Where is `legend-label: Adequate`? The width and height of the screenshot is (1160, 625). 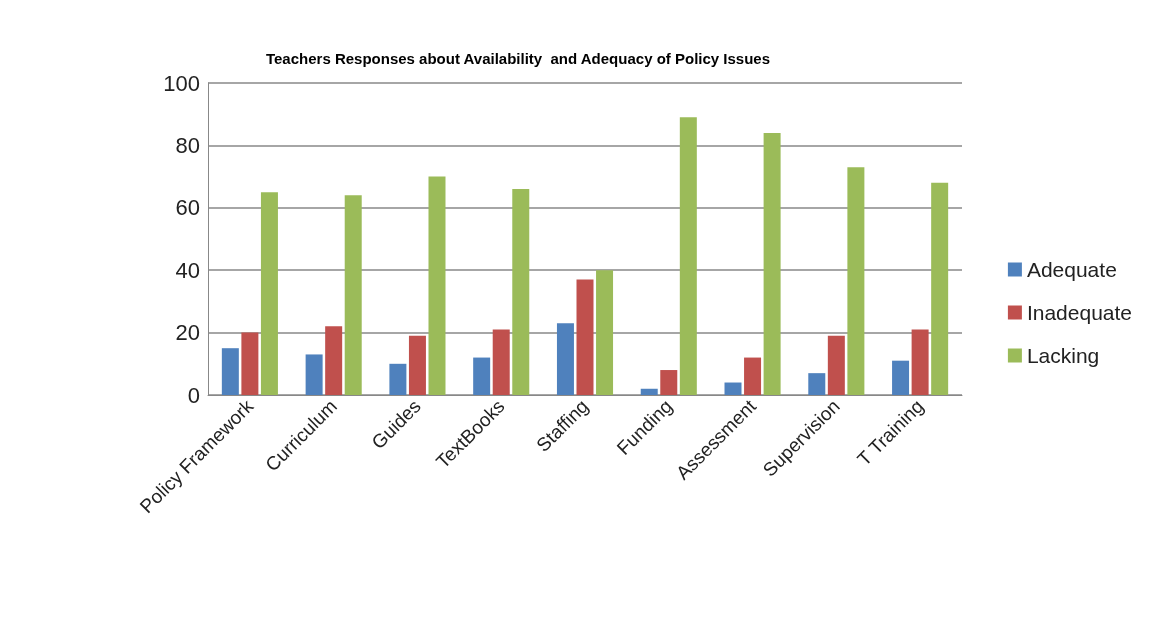
legend-label: Adequate is located at coordinates (1071, 269).